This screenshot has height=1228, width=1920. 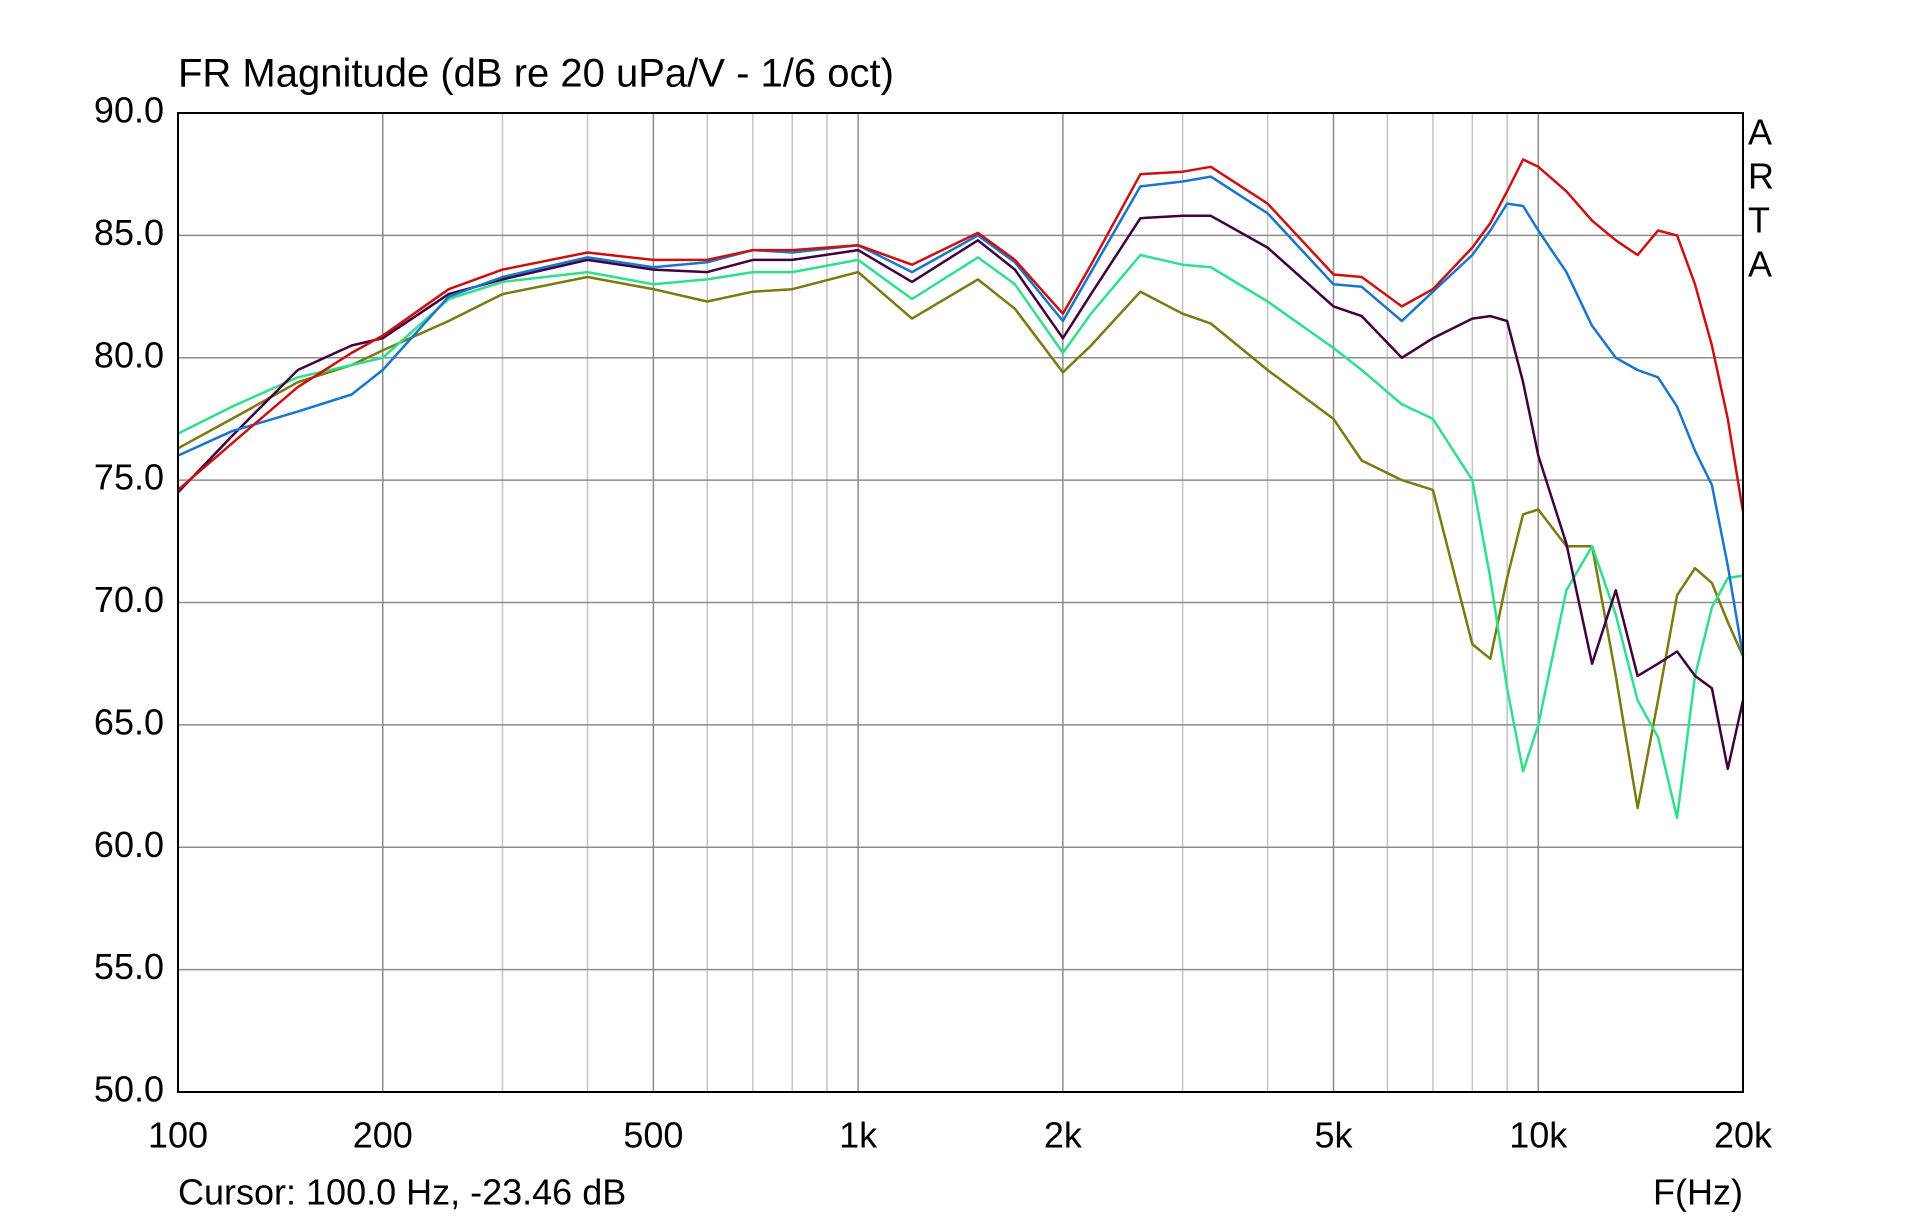 I want to click on x-tick-label: 100, so click(x=178, y=1135).